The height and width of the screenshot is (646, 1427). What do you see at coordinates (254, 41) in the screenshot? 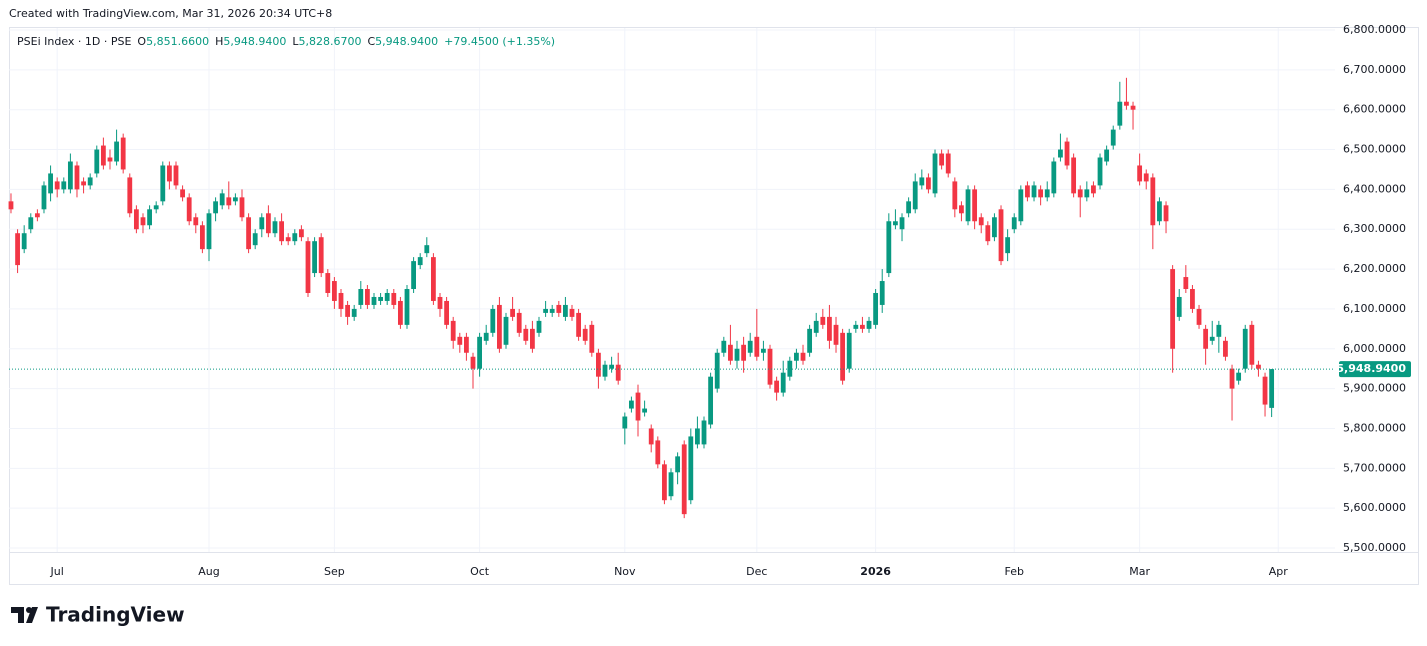
I see `legend-value: 5,948.9400` at bounding box center [254, 41].